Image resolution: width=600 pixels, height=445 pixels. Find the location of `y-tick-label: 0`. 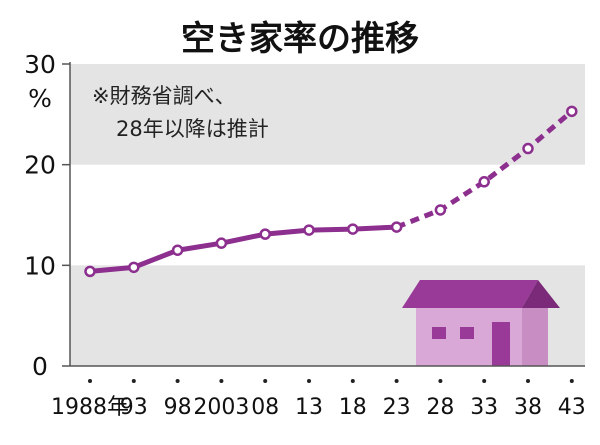

y-tick-label: 0 is located at coordinates (40, 366).